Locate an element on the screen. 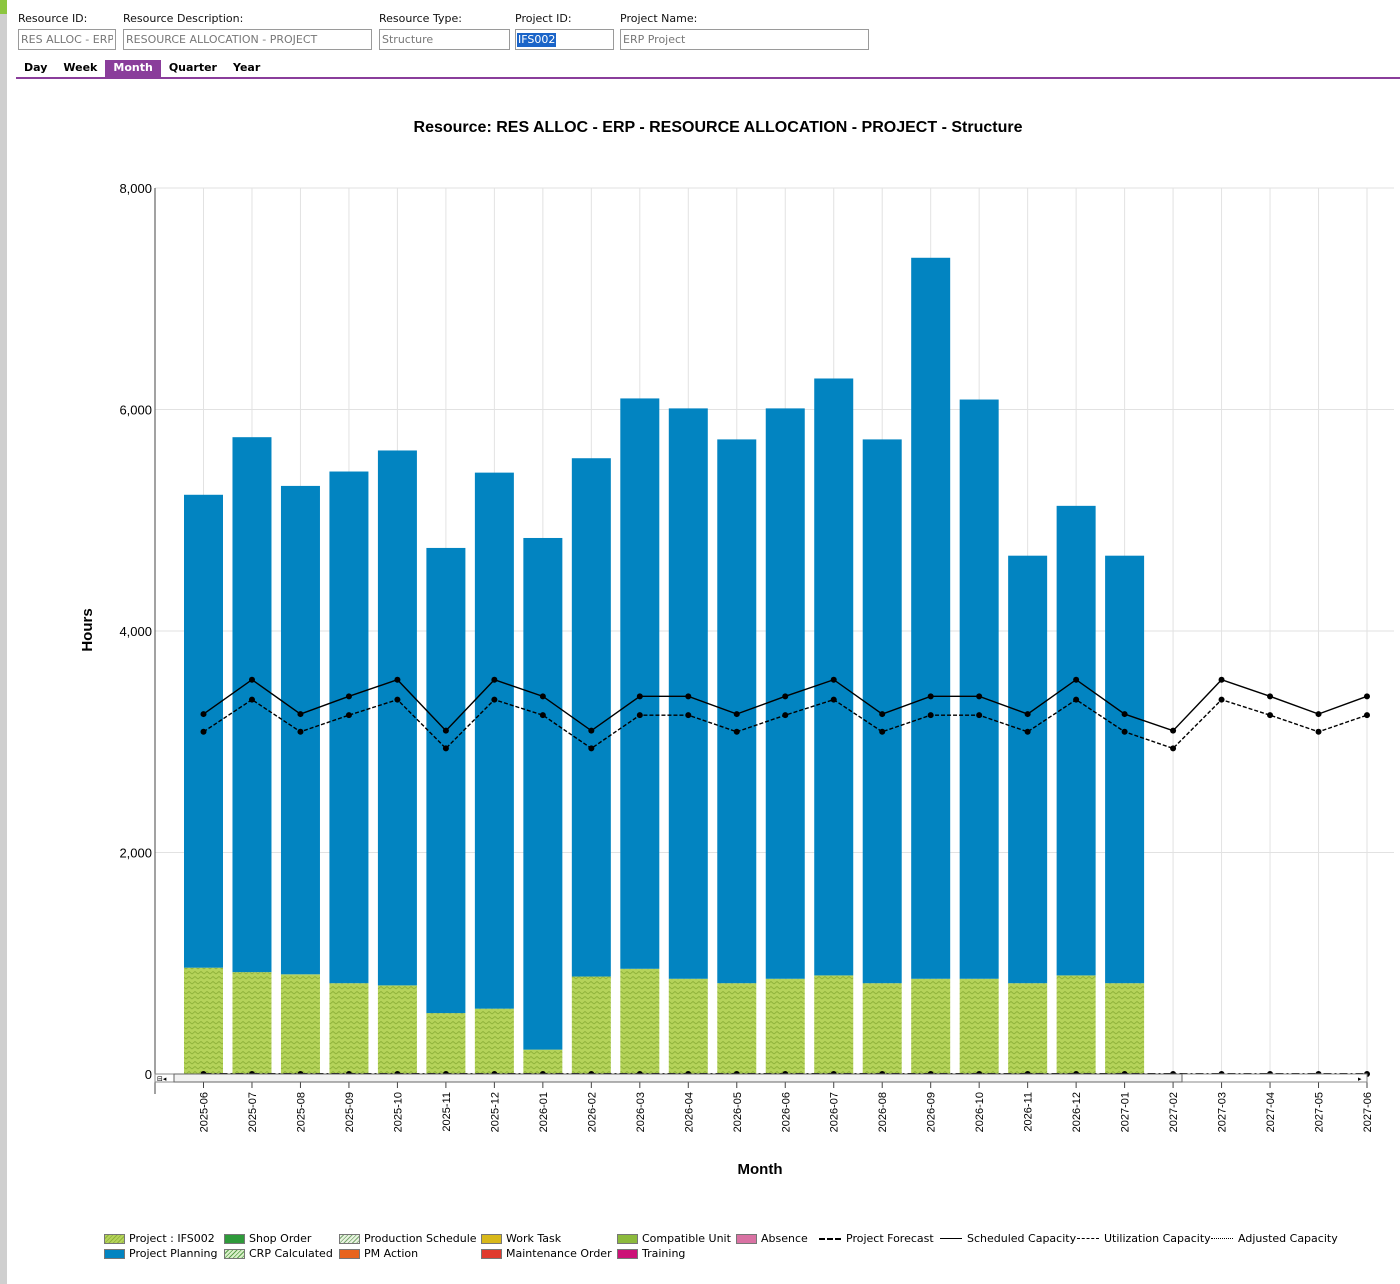 The height and width of the screenshot is (1284, 1400). tab-day: Day is located at coordinates (36, 67).